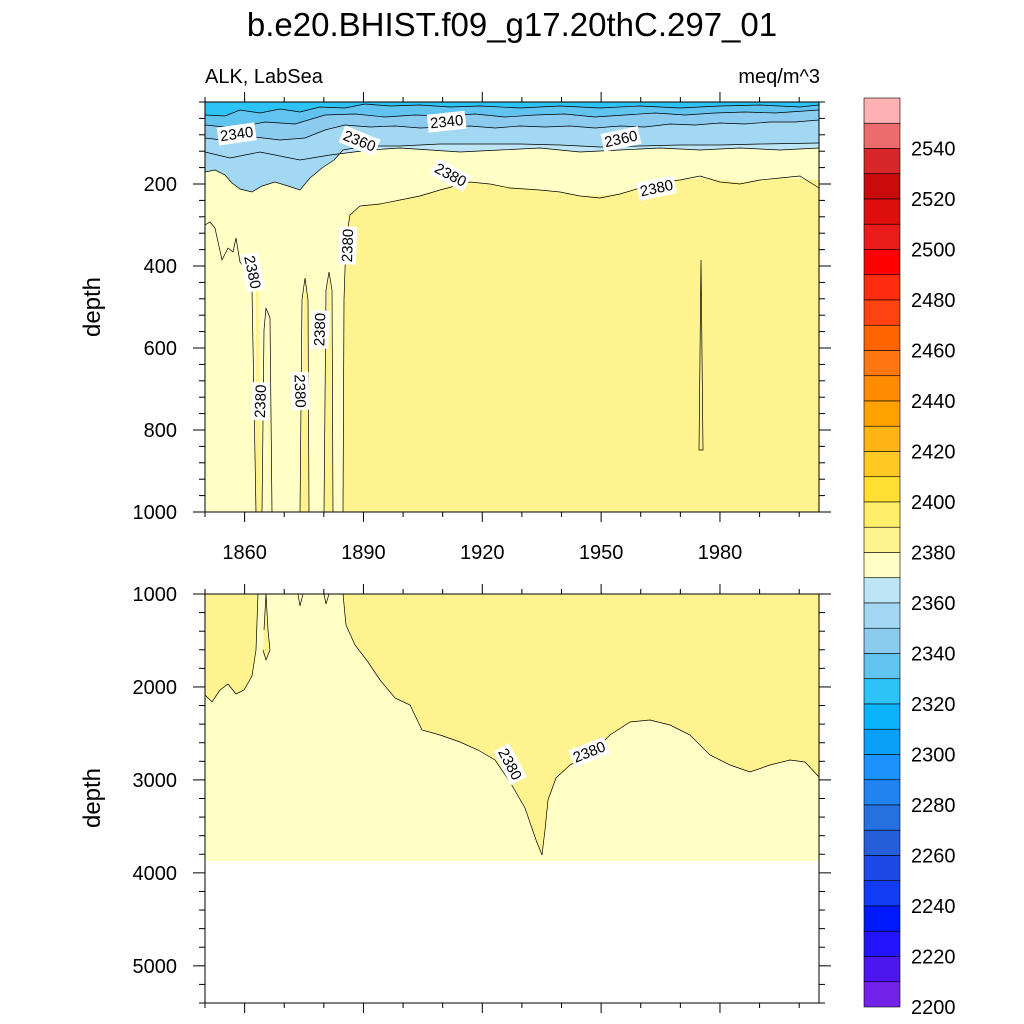  What do you see at coordinates (933, 857) in the screenshot?
I see `colorbar-label: 2260` at bounding box center [933, 857].